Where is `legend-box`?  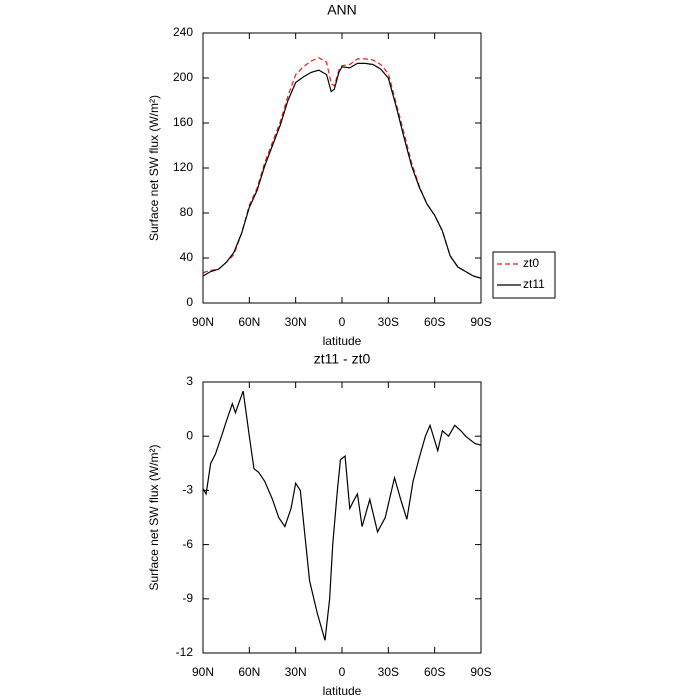
legend-box is located at coordinates (524, 275).